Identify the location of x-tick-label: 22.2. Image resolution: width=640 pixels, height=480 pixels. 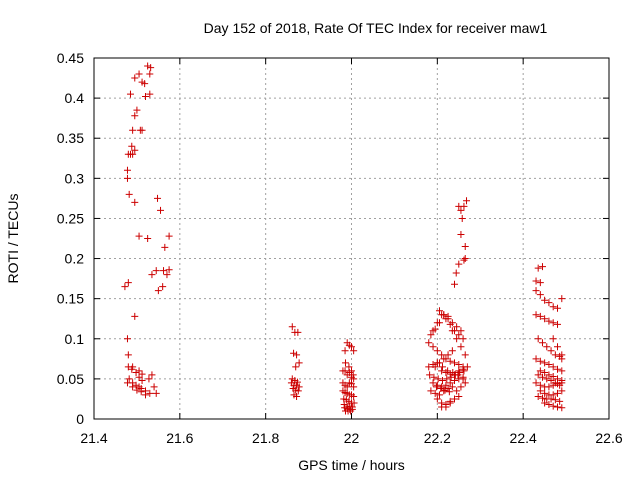
(437, 438).